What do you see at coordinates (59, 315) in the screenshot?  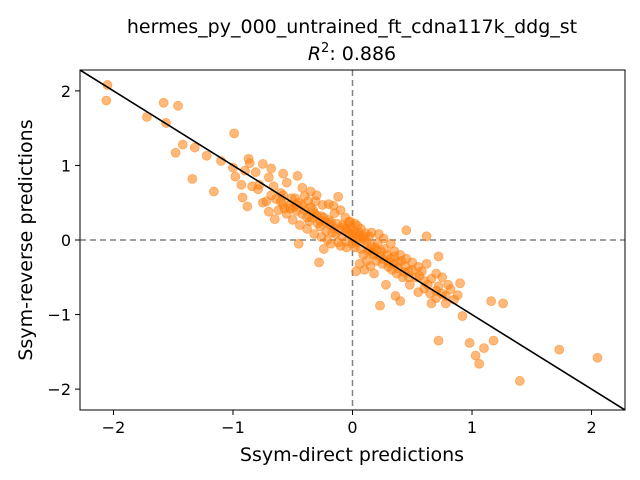 I see `y-tick-label: −1` at bounding box center [59, 315].